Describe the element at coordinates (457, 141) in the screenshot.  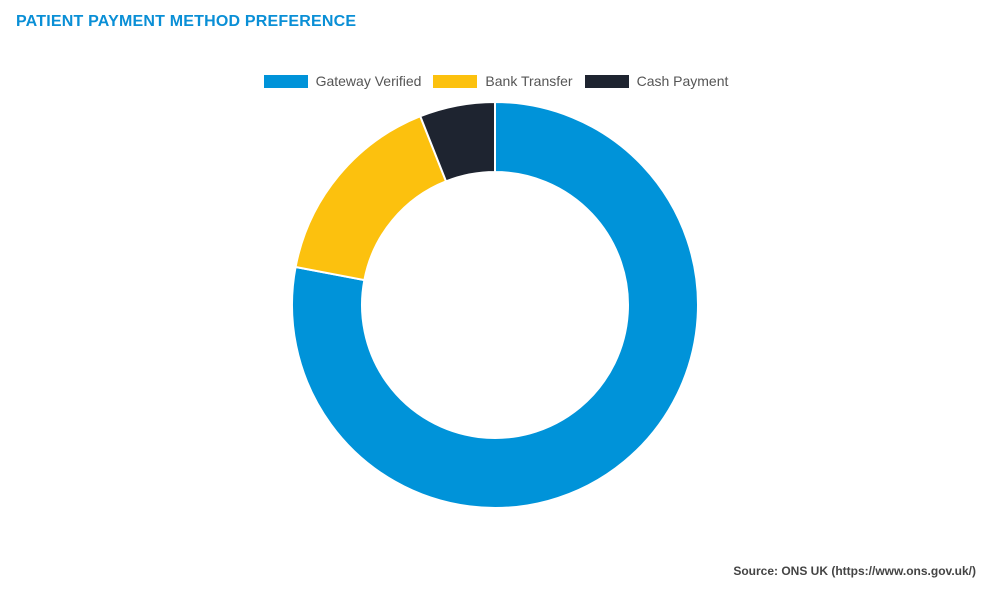
I see `slice-cash-payment` at that location.